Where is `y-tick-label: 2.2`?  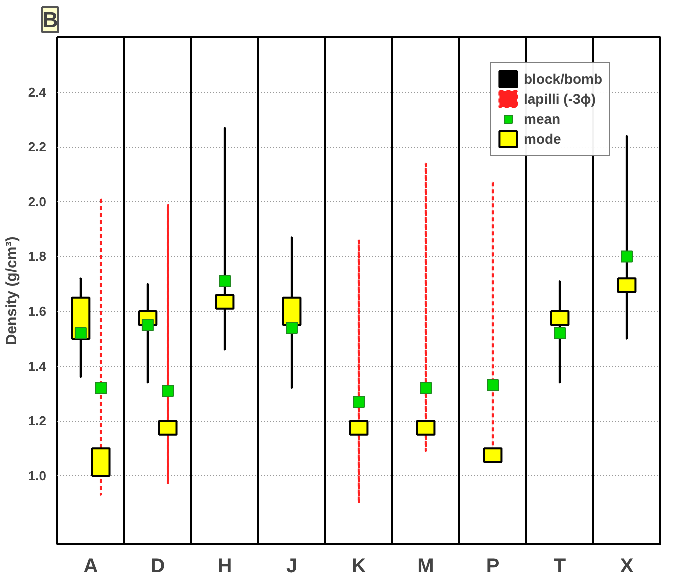
y-tick-label: 2.2 is located at coordinates (37, 147).